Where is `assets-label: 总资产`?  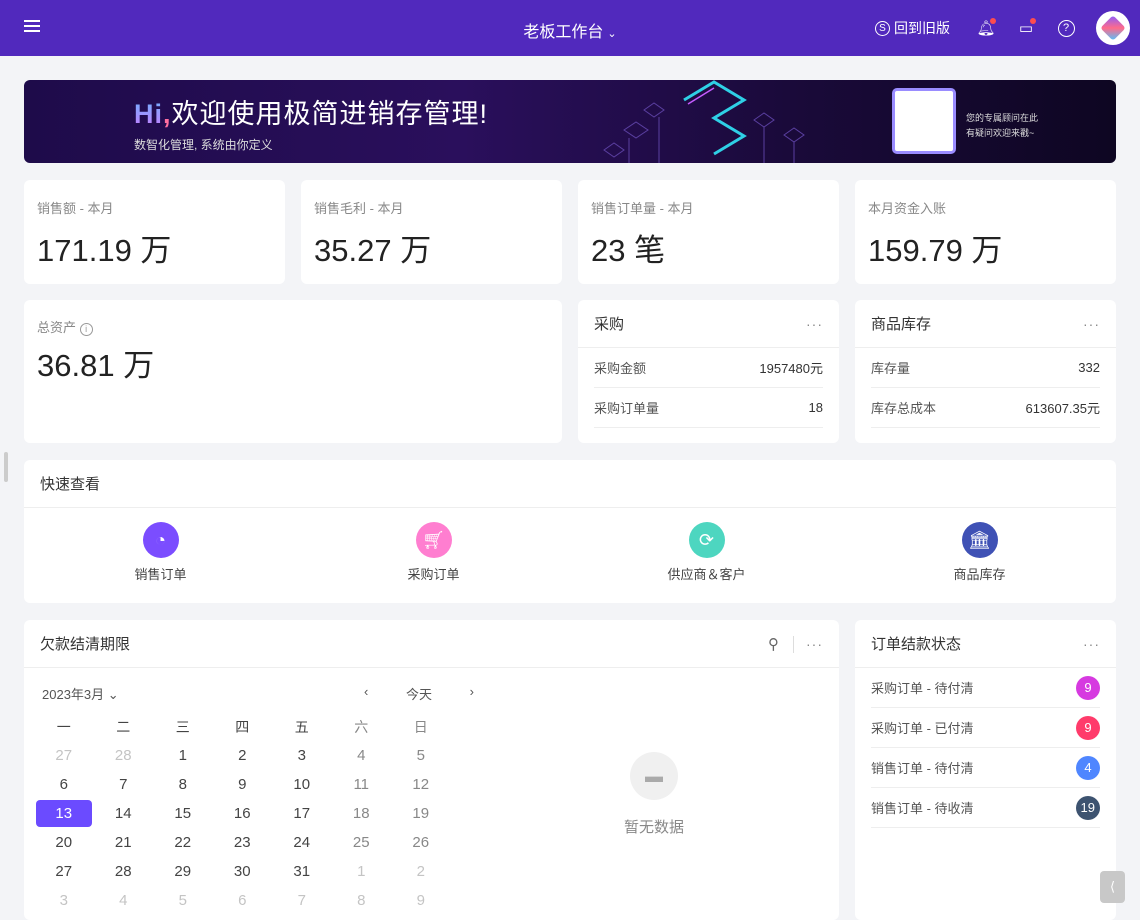 assets-label: 总资产 is located at coordinates (57, 327).